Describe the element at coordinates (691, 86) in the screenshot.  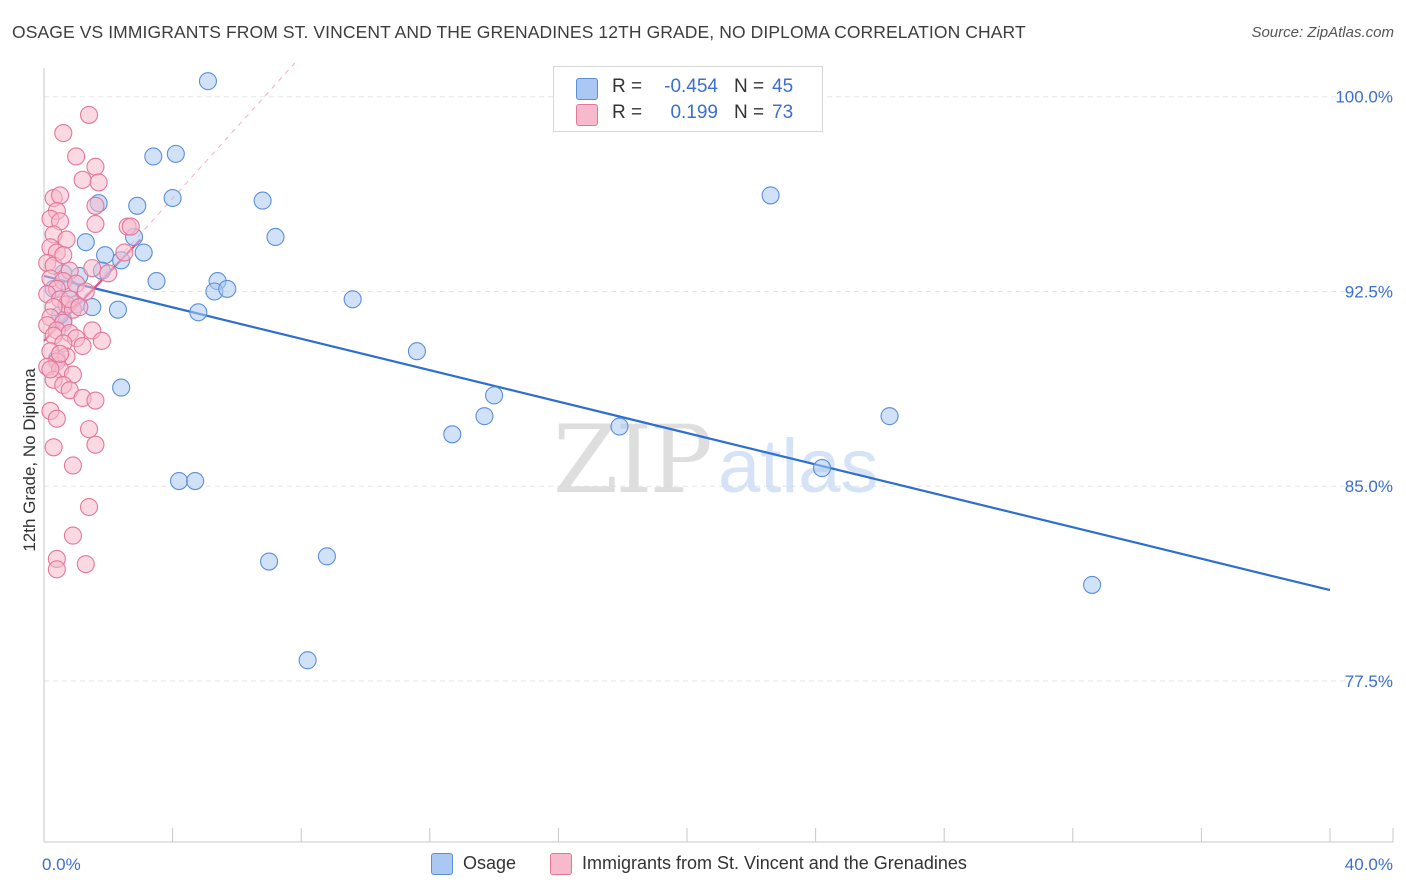
I see `osage-r-value: -0.454` at that location.